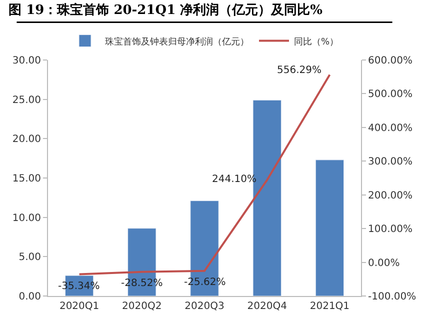 This screenshot has height=326, width=428. Describe the element at coordinates (166, 10) in the screenshot. I see `chart-title: 图 19：珠宝首饰 20-21Q1 净利润（亿元）及同比%` at that location.